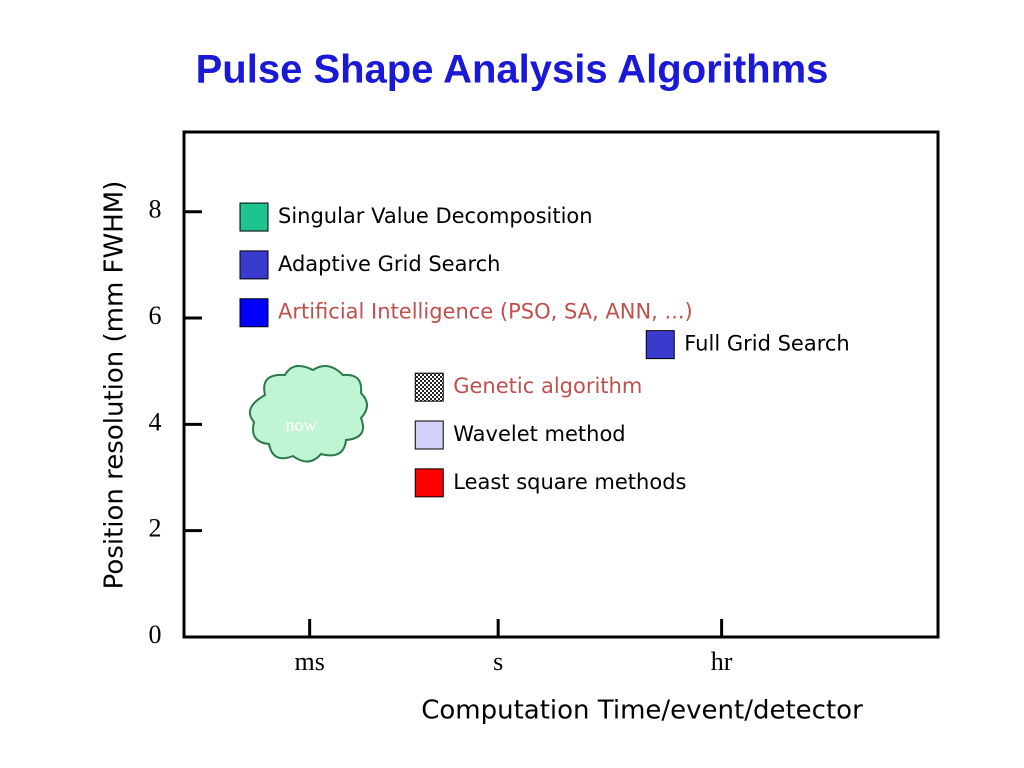 Image resolution: width=1024 pixels, height=768 pixels. What do you see at coordinates (155, 421) in the screenshot?
I see `y-tick-label: 4` at bounding box center [155, 421].